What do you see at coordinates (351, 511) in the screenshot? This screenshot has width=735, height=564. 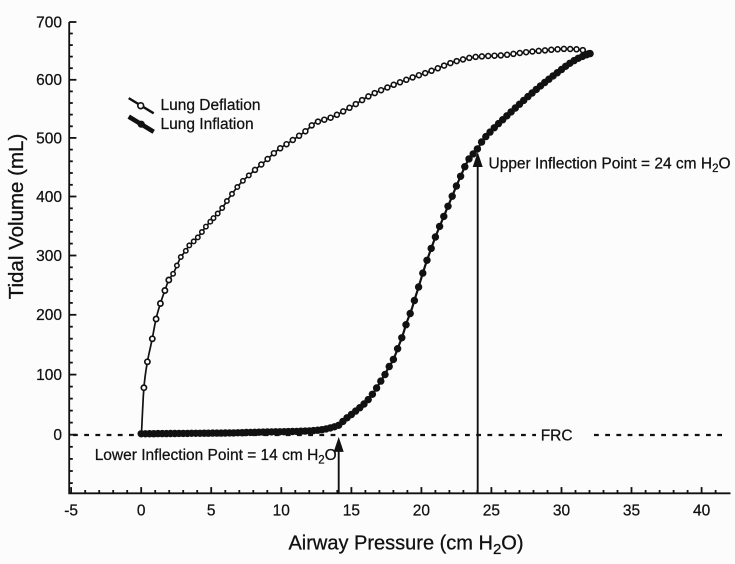 I see `svg-text: 15` at bounding box center [351, 511].